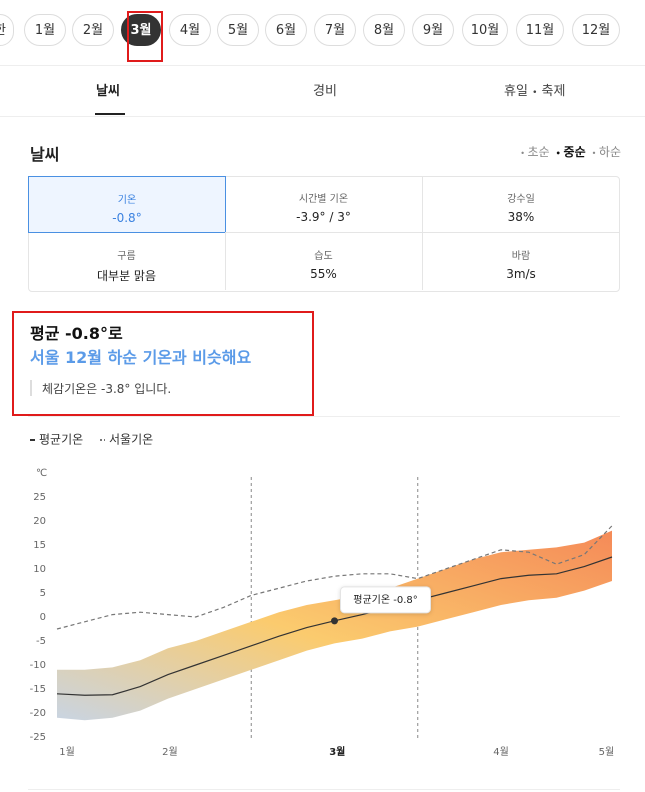 This screenshot has height=792, width=645. I want to click on y-tick-label: 20, so click(39, 521).